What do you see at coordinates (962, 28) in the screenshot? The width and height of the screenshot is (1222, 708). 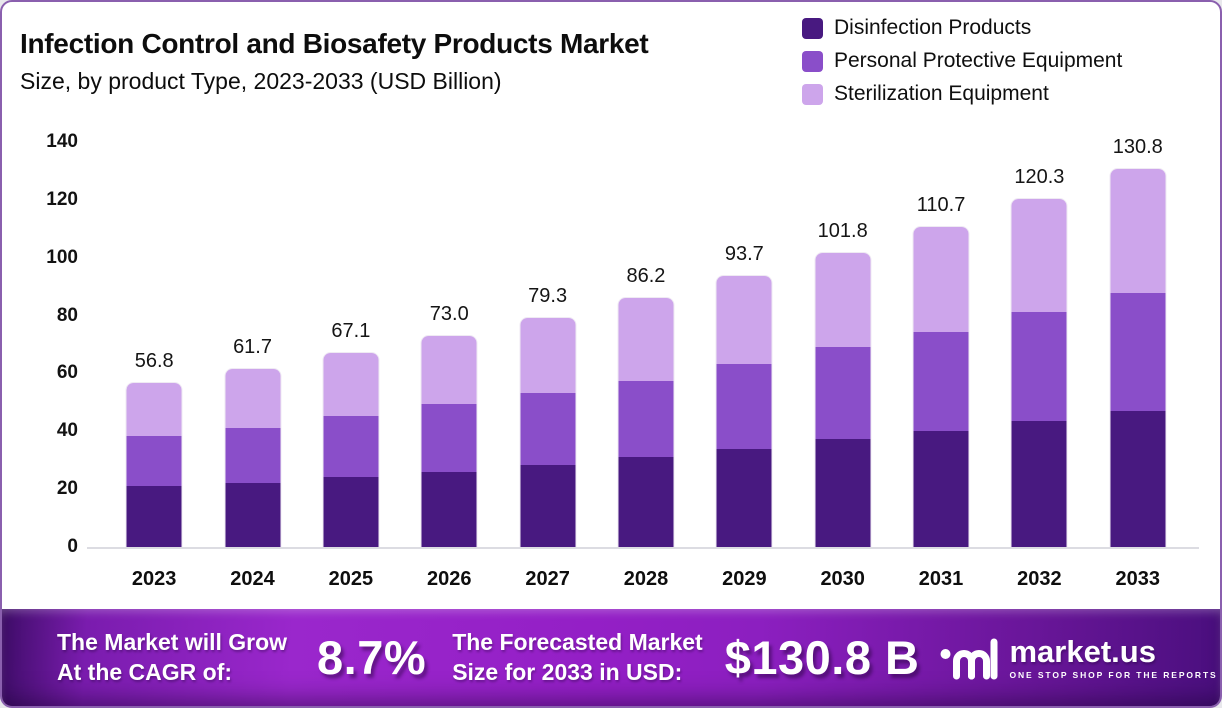 I see `legend-item: Disinfection Products` at bounding box center [962, 28].